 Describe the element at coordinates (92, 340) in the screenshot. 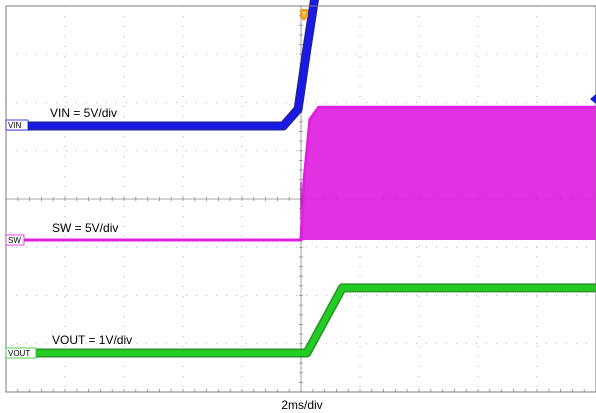

I see `vout-scale-label: VOUT = 1V/div` at that location.